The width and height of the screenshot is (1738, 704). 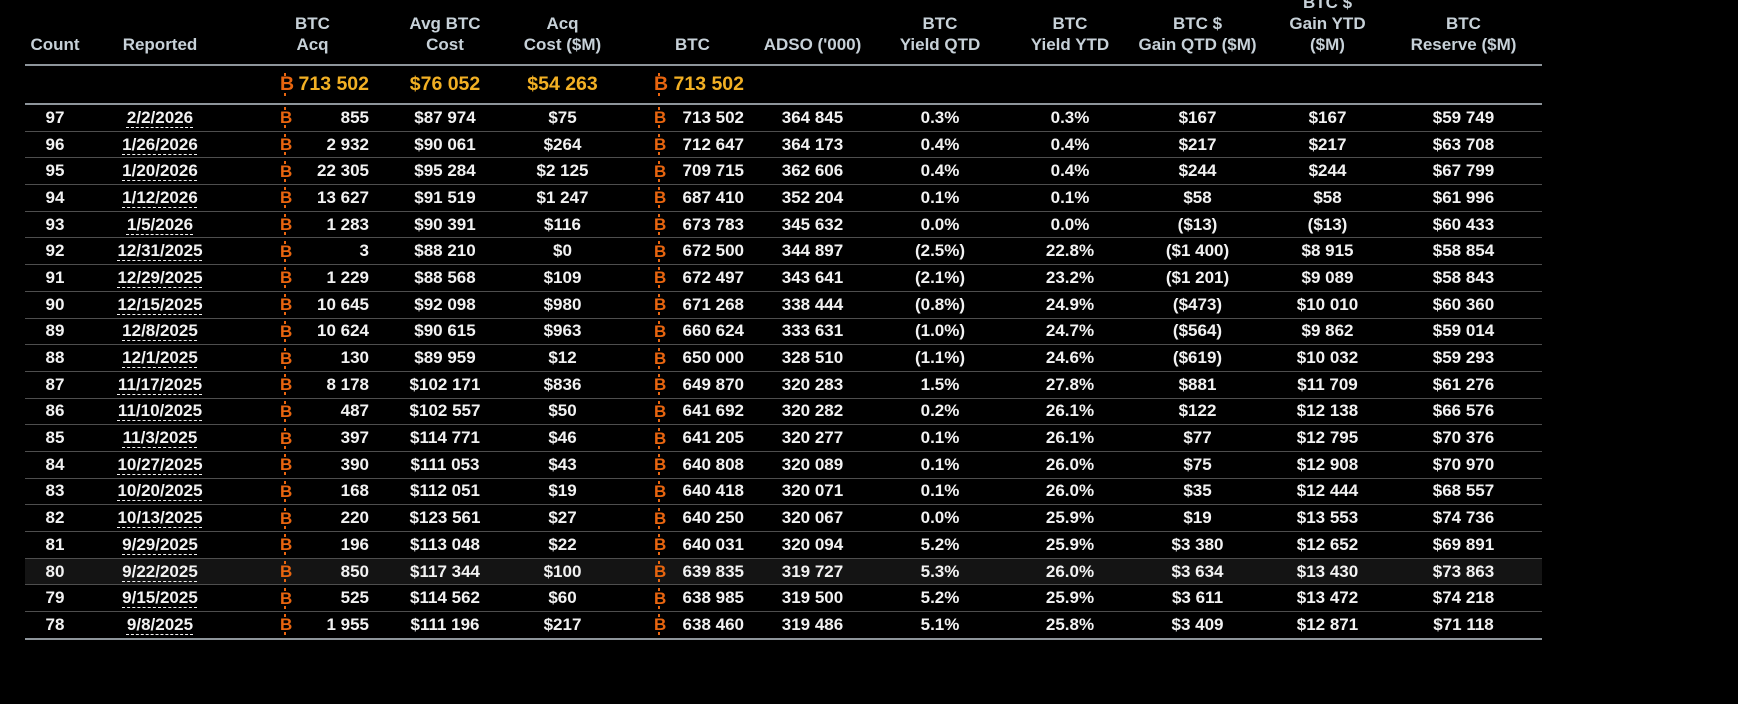 What do you see at coordinates (1070, 117) in the screenshot?
I see `yield-ytd-cell: 0.3%` at bounding box center [1070, 117].